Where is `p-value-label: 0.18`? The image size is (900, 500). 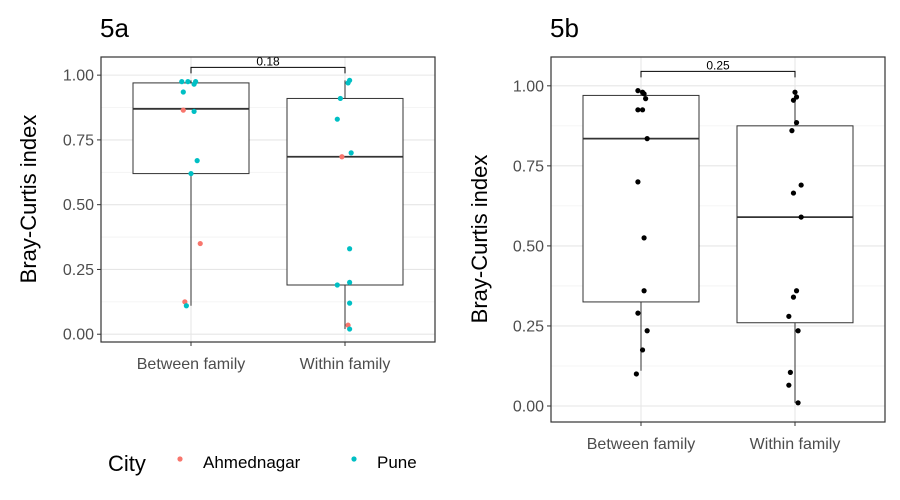 p-value-label: 0.18 is located at coordinates (268, 61).